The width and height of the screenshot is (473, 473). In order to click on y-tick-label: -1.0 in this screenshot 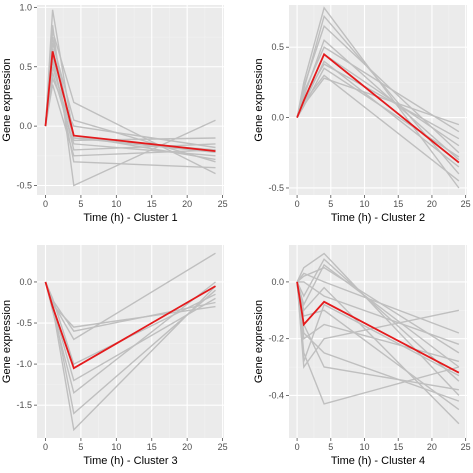, I will do `click(24, 364)`.